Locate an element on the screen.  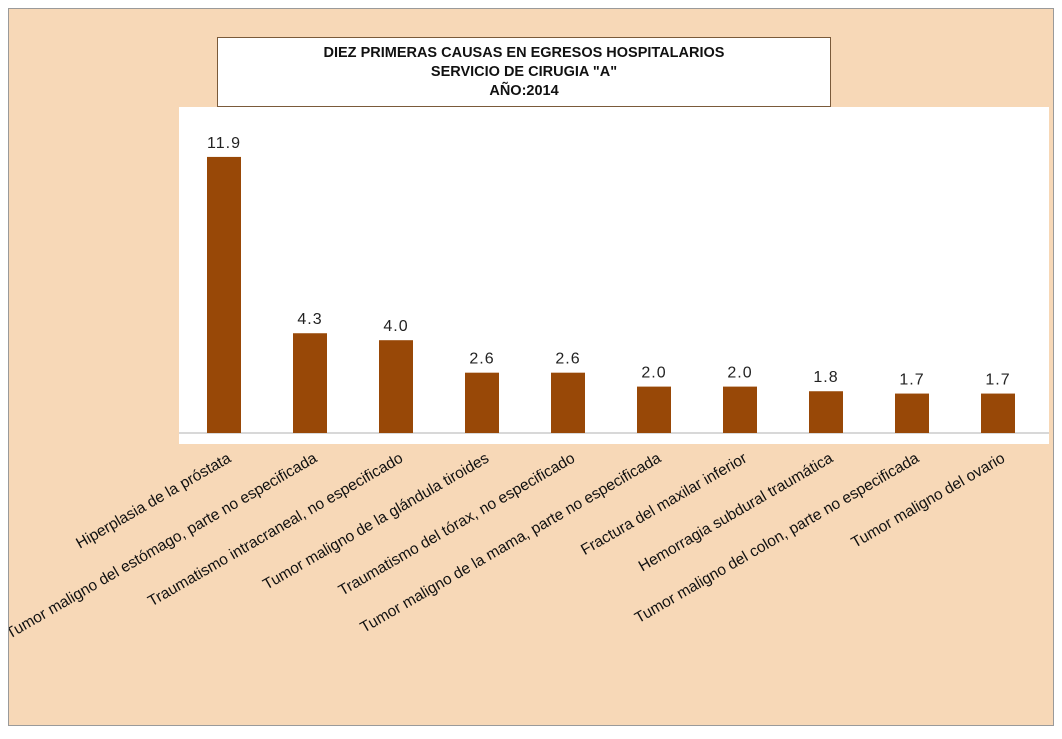
category-label-10: Tumor maligno del ovario is located at coordinates (928, 501).